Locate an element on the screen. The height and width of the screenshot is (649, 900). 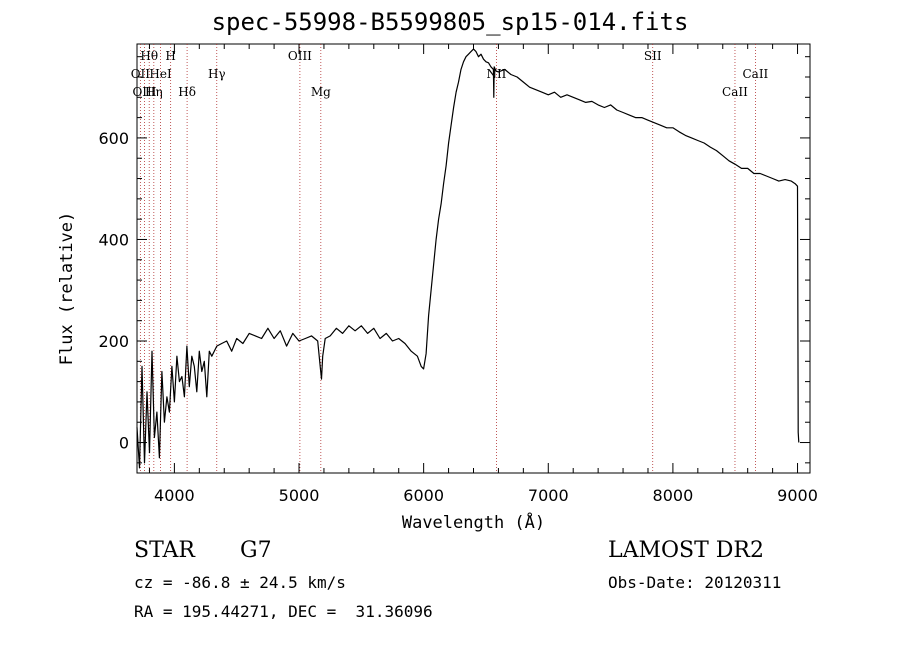
ra-dec: RA = 195.44271, DEC = 31.36096 is located at coordinates (283, 611).